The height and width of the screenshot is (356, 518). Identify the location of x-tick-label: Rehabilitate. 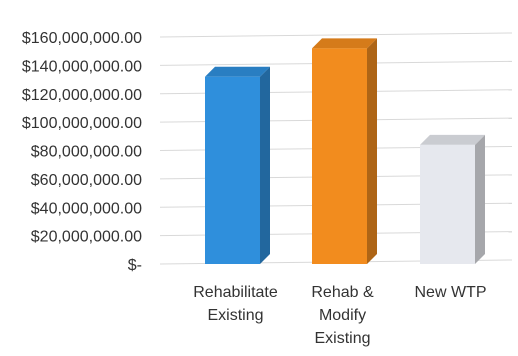
(235, 292).